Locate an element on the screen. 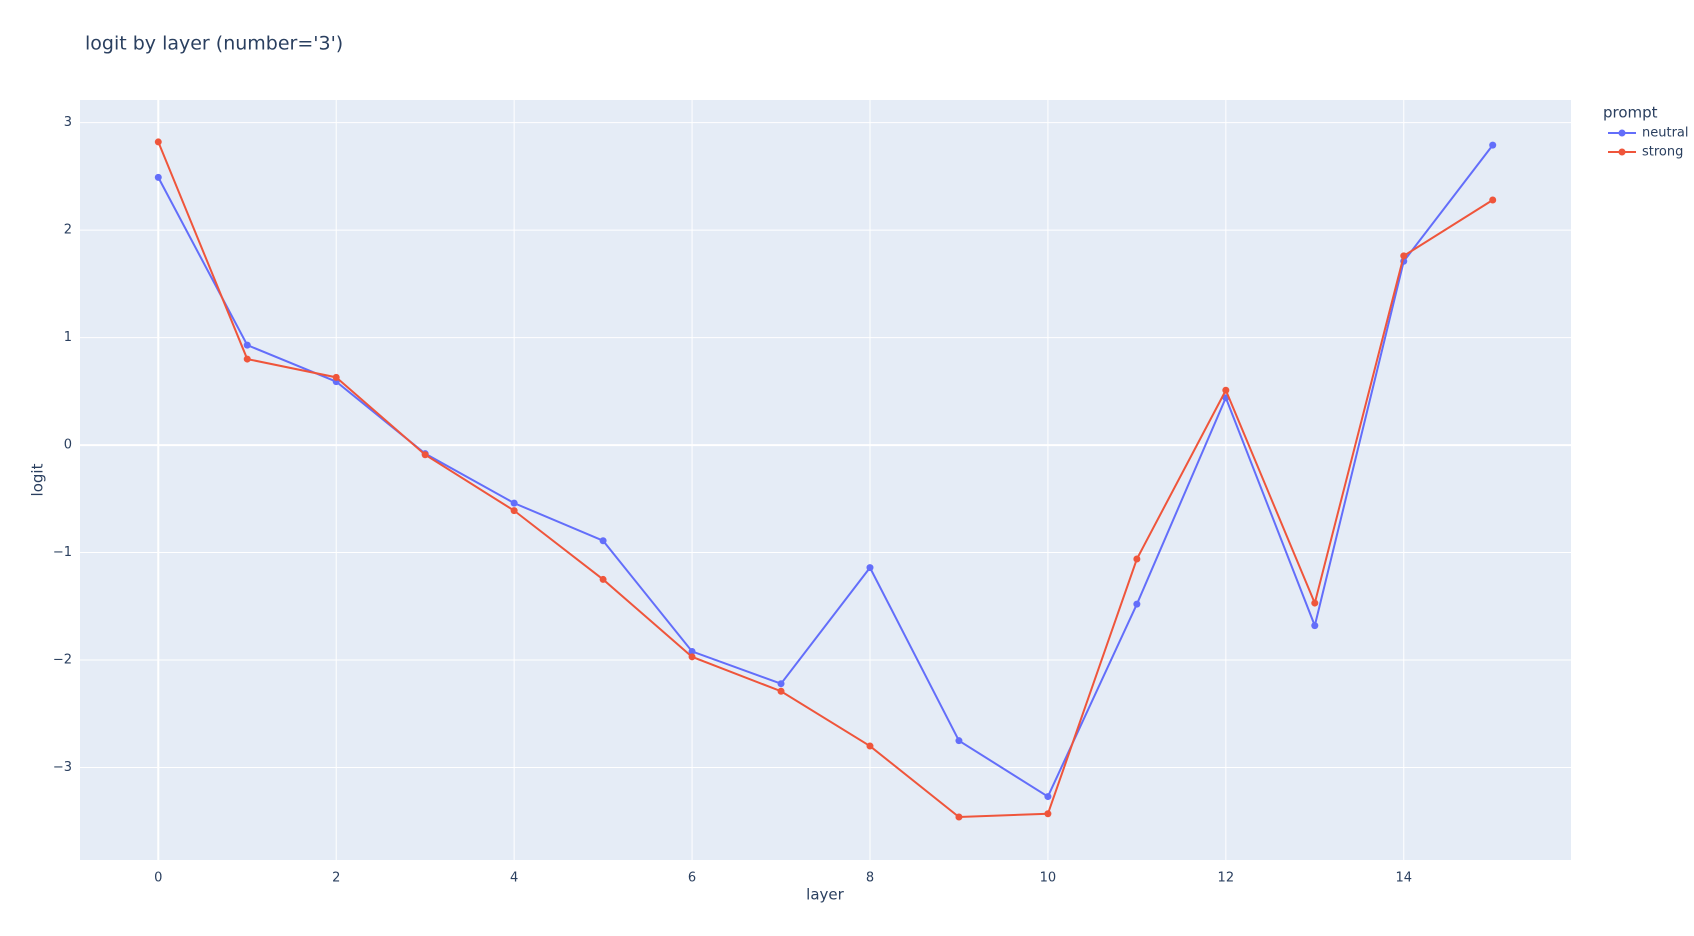 The width and height of the screenshot is (1694, 936). x-tick-label: 6 is located at coordinates (692, 878).